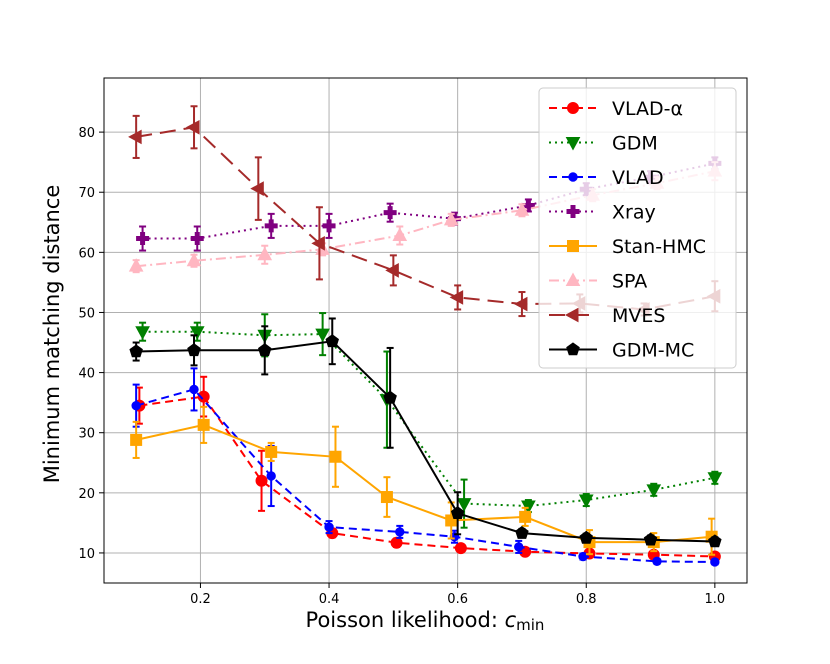  Describe the element at coordinates (200, 599) in the screenshot. I see `x-tick-label: 0.2` at that location.